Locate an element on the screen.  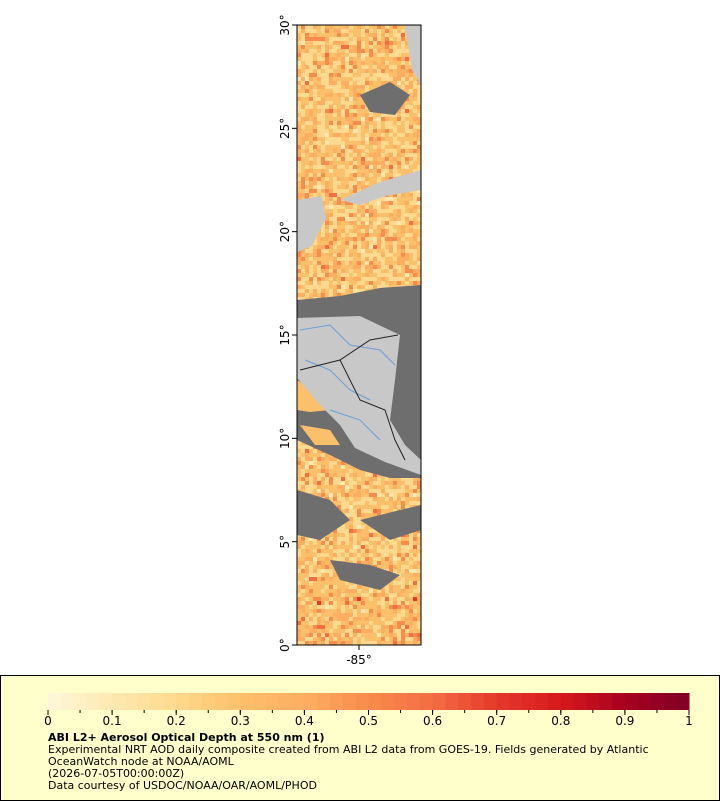
y-tick-label: 20° is located at coordinates (285, 231).